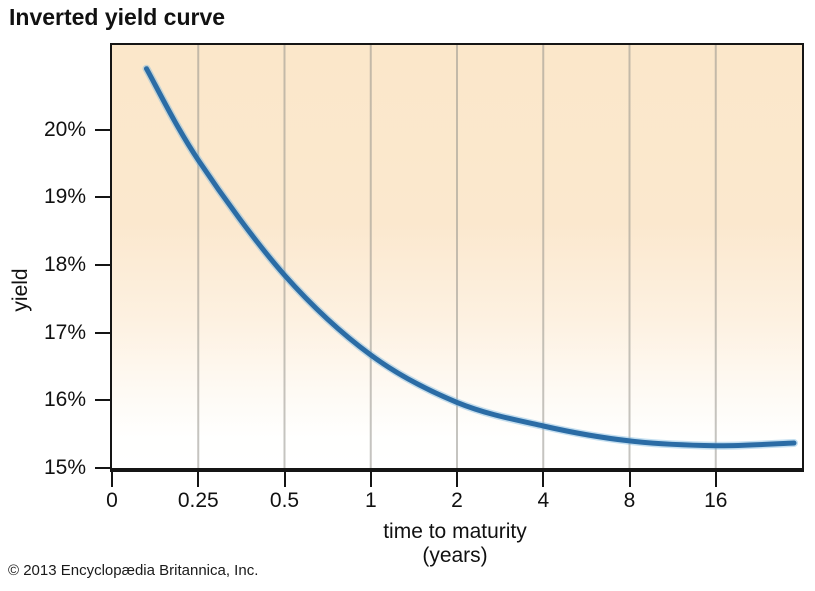  Describe the element at coordinates (20, 290) in the screenshot. I see `y-axis-label: yield` at that location.